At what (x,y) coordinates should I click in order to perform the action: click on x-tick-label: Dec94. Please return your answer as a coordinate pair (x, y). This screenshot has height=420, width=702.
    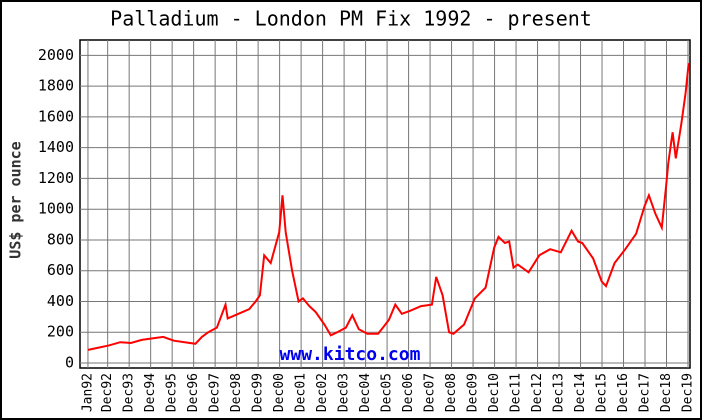
    Looking at the image, I should click on (150, 392).